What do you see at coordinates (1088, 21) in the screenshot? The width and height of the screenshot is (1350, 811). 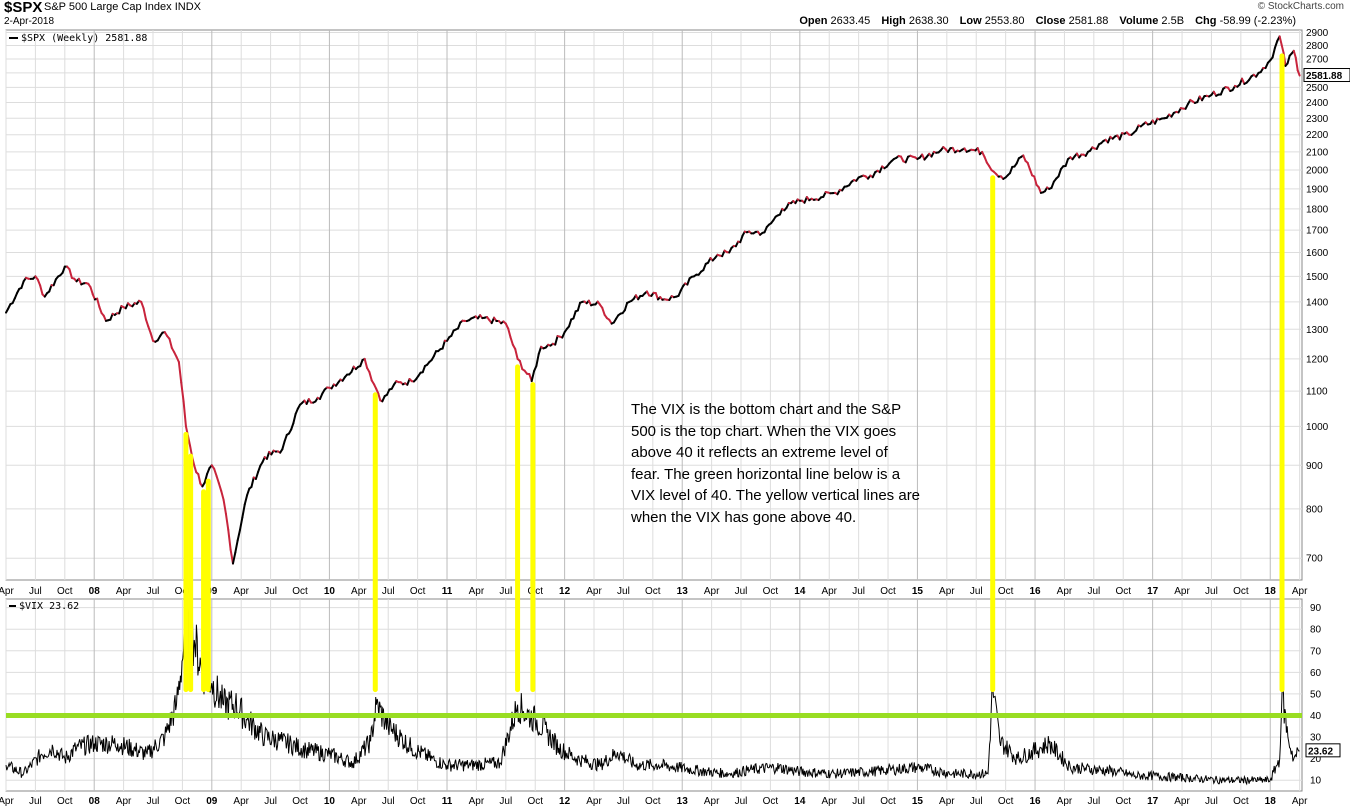 I see `close-value: 2581.88` at bounding box center [1088, 21].